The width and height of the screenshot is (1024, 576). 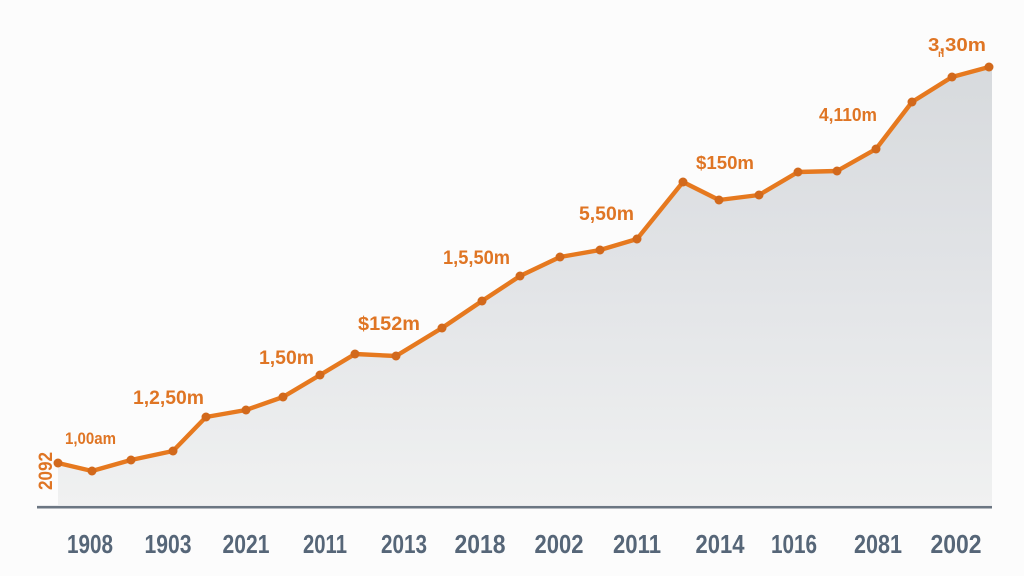 What do you see at coordinates (476, 258) in the screenshot?
I see `svg-text: 1,5,50m` at bounding box center [476, 258].